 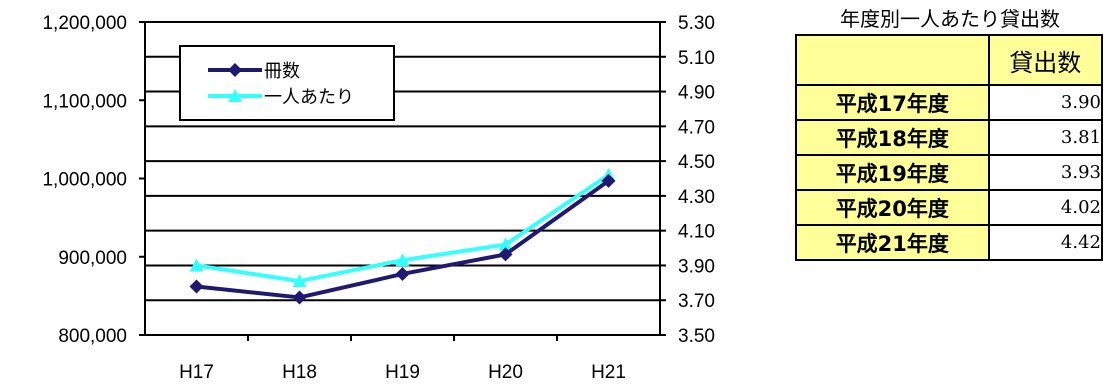 I want to click on right-axis-tick-label: 4.90, so click(x=696, y=93).